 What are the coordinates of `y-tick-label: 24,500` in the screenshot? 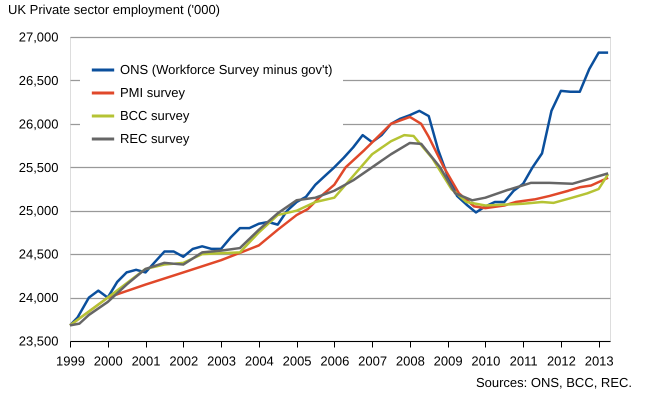 It's located at (38, 254).